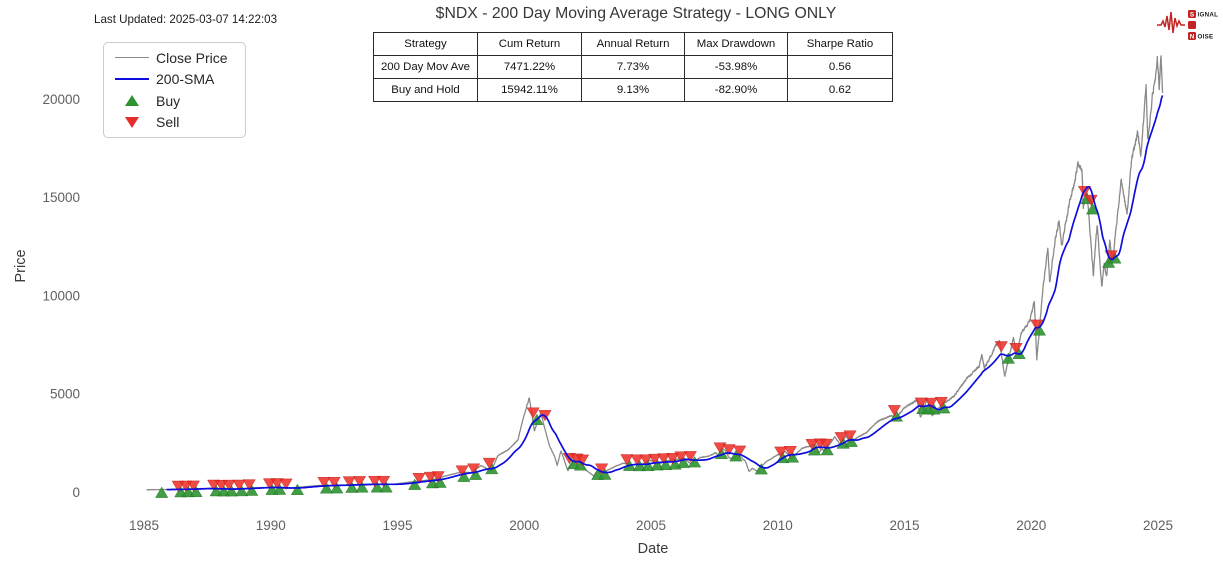 The height and width of the screenshot is (575, 1223). I want to click on x-tick-1985: 1985, so click(144, 525).